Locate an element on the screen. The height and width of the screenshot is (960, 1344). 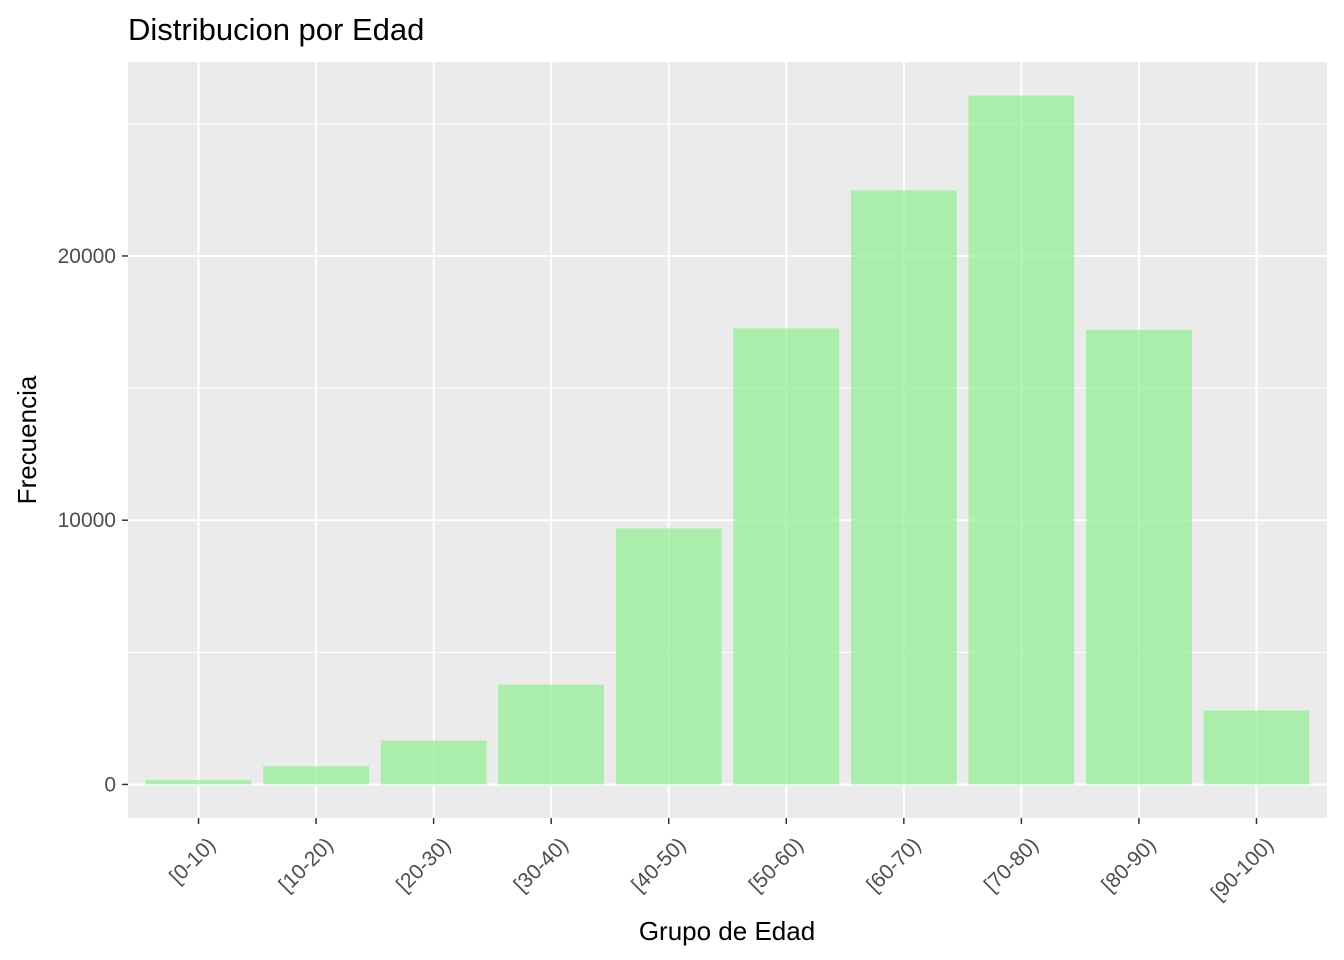
x-tick-label: [20-30) is located at coordinates (423, 864).